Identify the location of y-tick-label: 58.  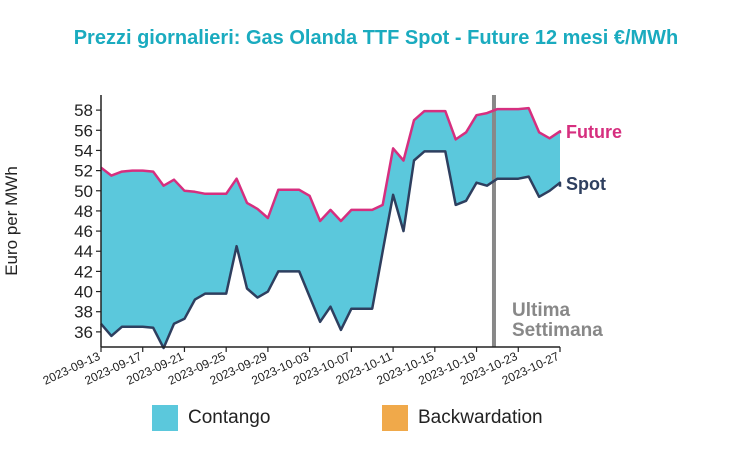
(83, 110).